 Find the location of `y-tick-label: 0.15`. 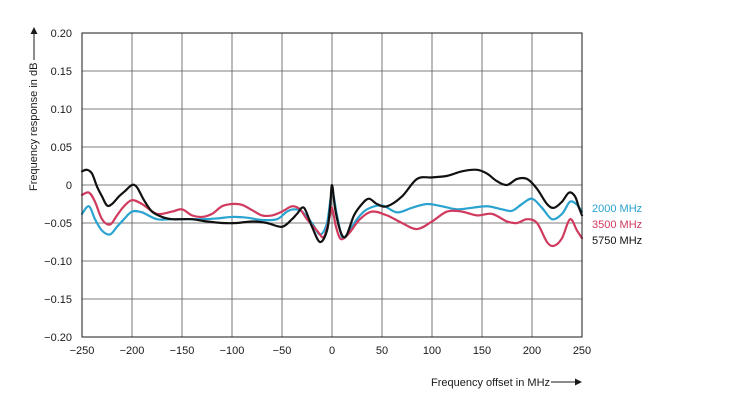

y-tick-label: 0.15 is located at coordinates (61, 72).